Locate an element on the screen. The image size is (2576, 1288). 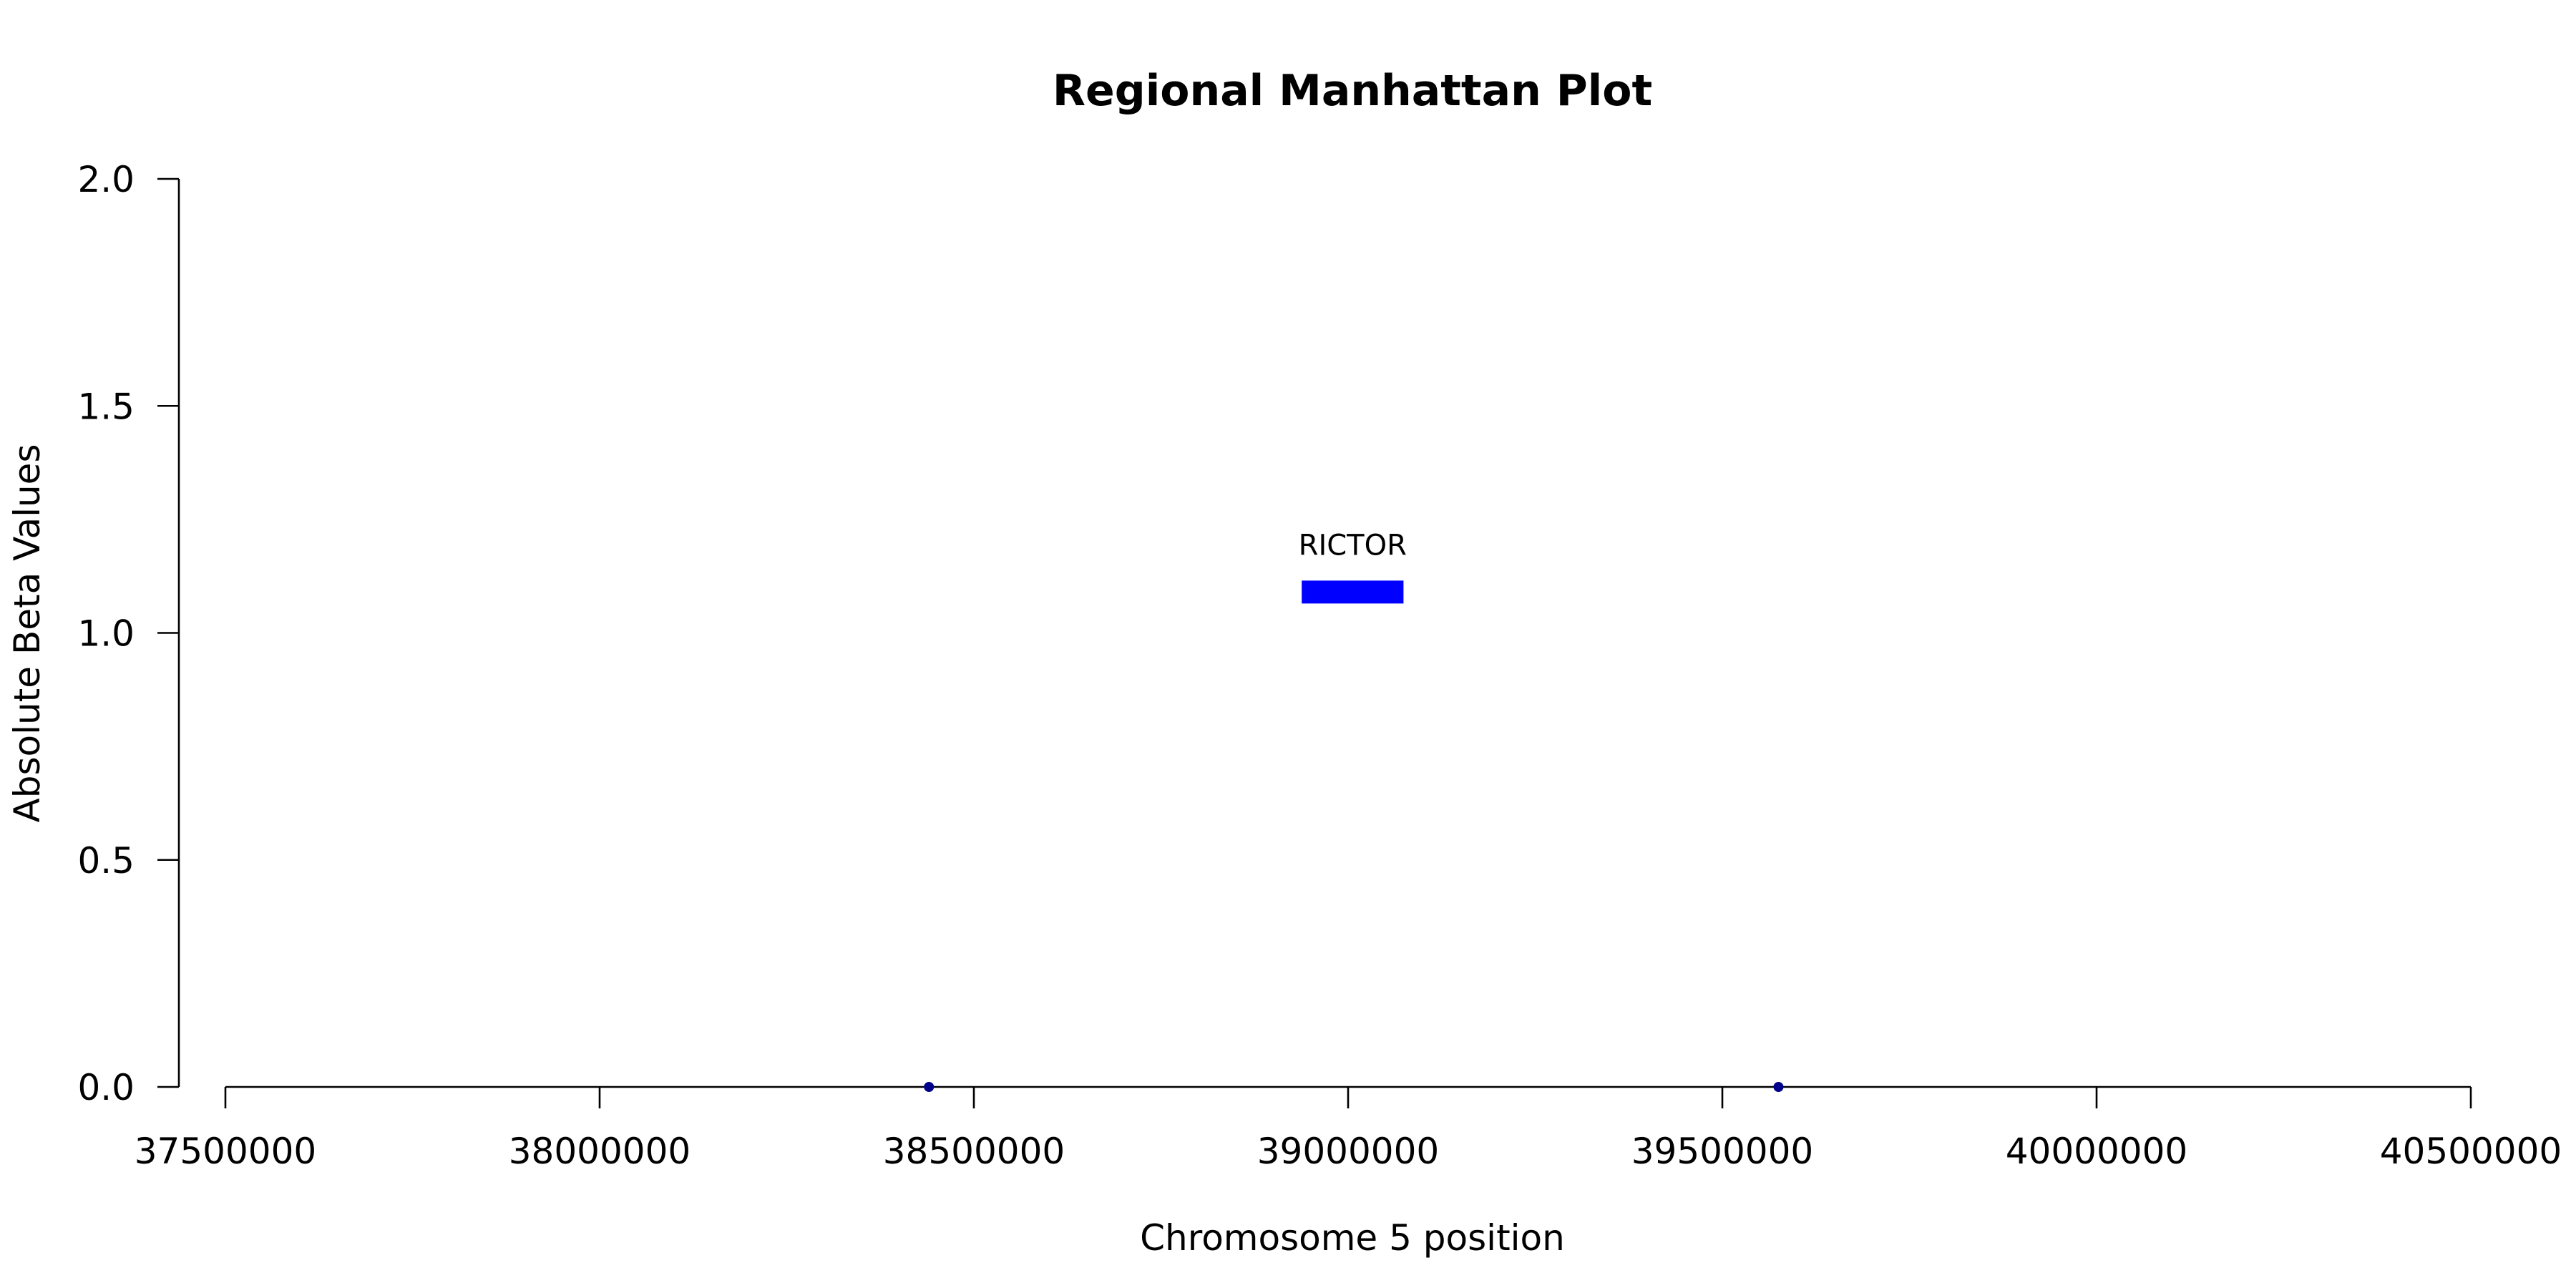
y-axis: 0.0 0.5 1.0 1.5 2.0 is located at coordinates (128, 633).